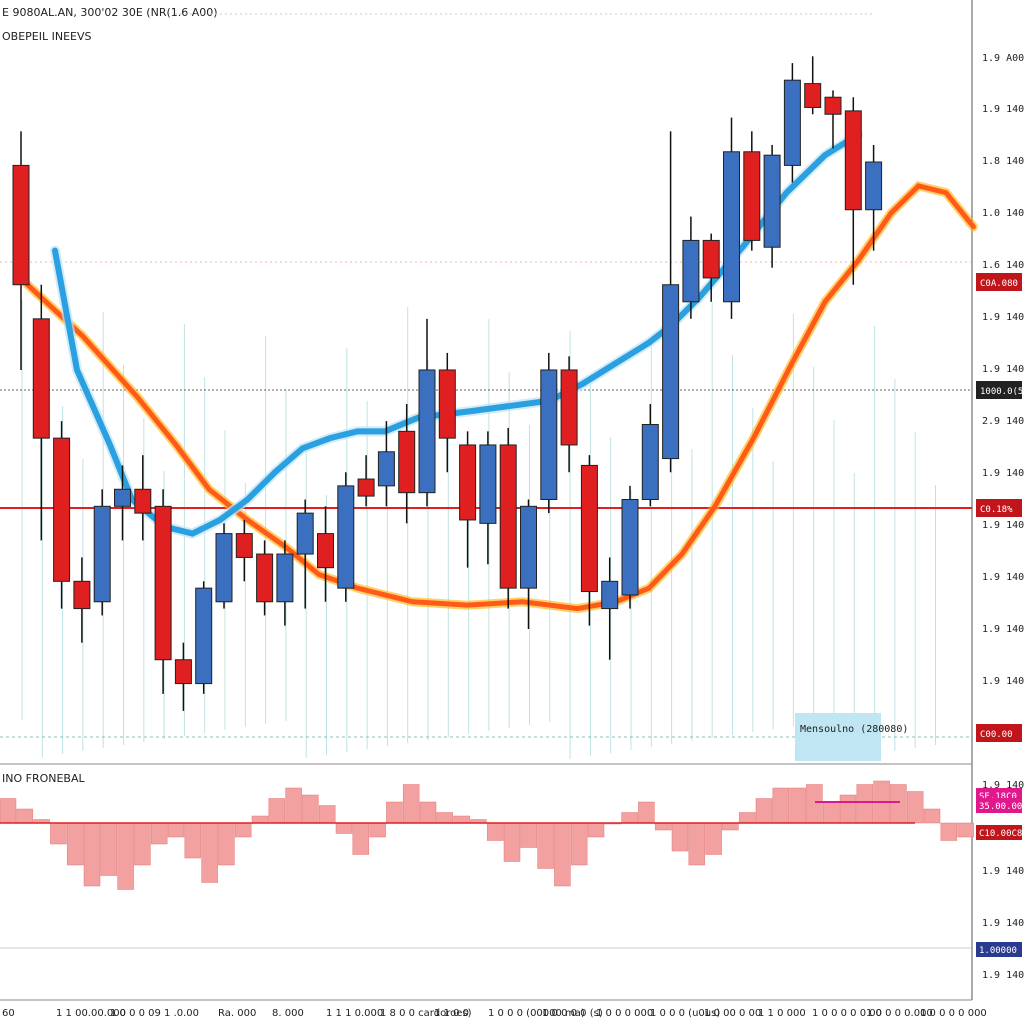 Image resolution: width=1024 pixels, height=1024 pixels. I want to click on price-axis-label: 1.8 1400, so click(1003, 161).